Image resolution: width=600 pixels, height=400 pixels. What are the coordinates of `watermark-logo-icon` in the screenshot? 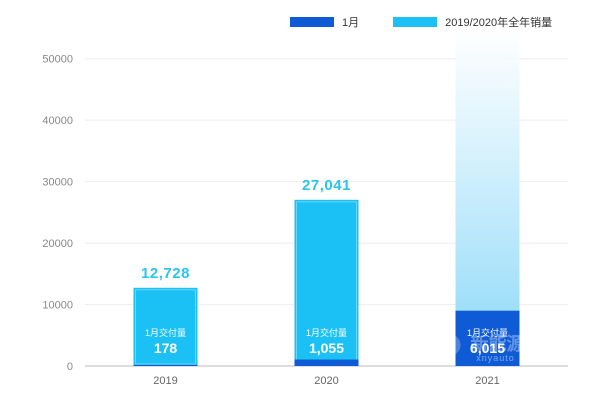 It's located at (449, 345).